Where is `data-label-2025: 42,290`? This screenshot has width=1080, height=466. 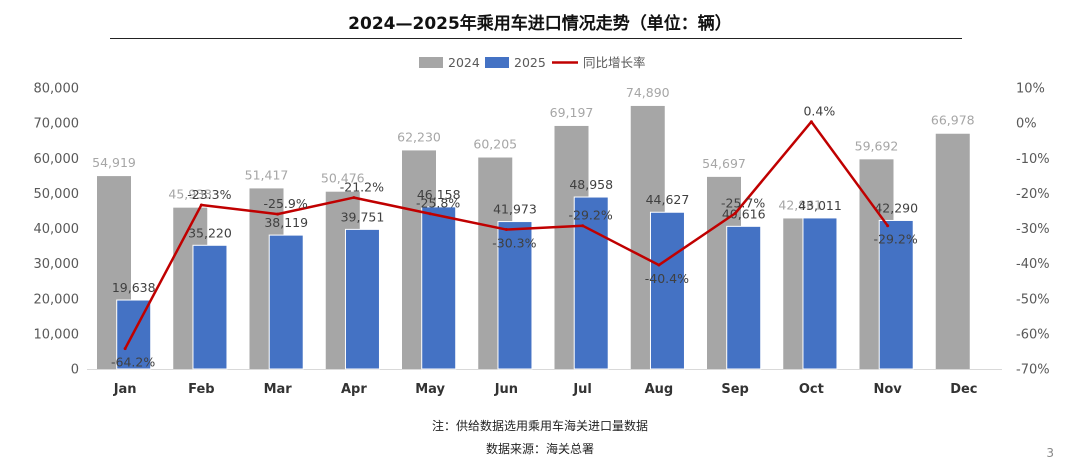 data-label-2025: 42,290 is located at coordinates (896, 207).